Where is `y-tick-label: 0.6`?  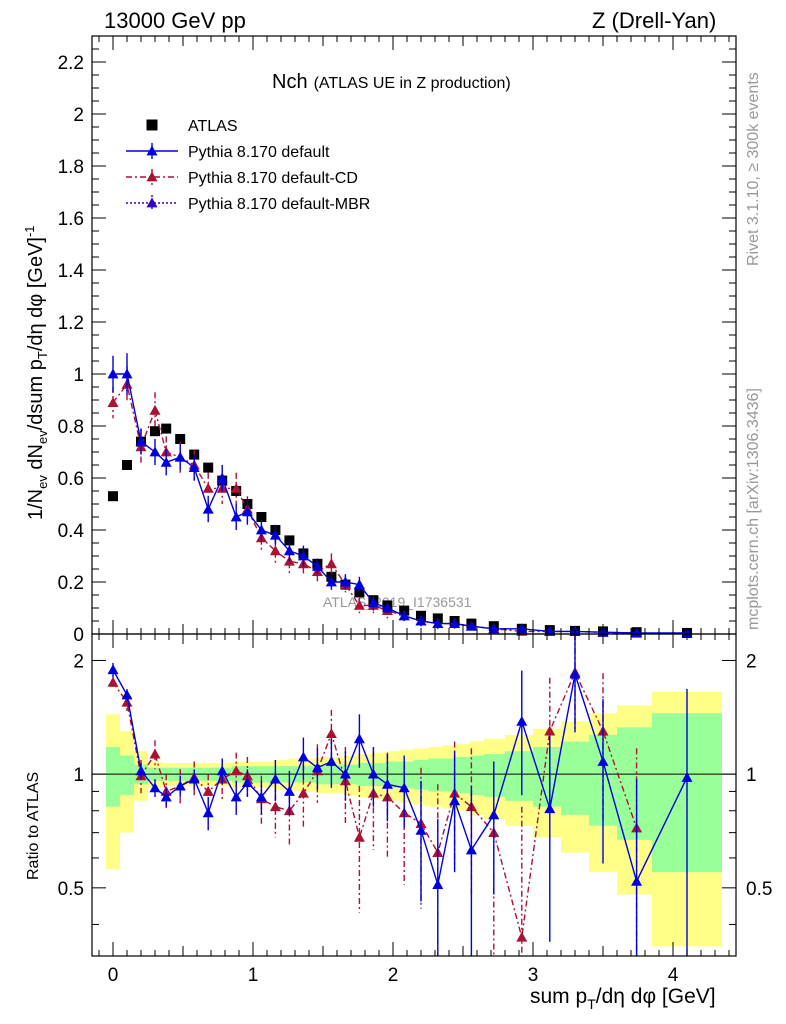
y-tick-label: 0.6 is located at coordinates (71, 479).